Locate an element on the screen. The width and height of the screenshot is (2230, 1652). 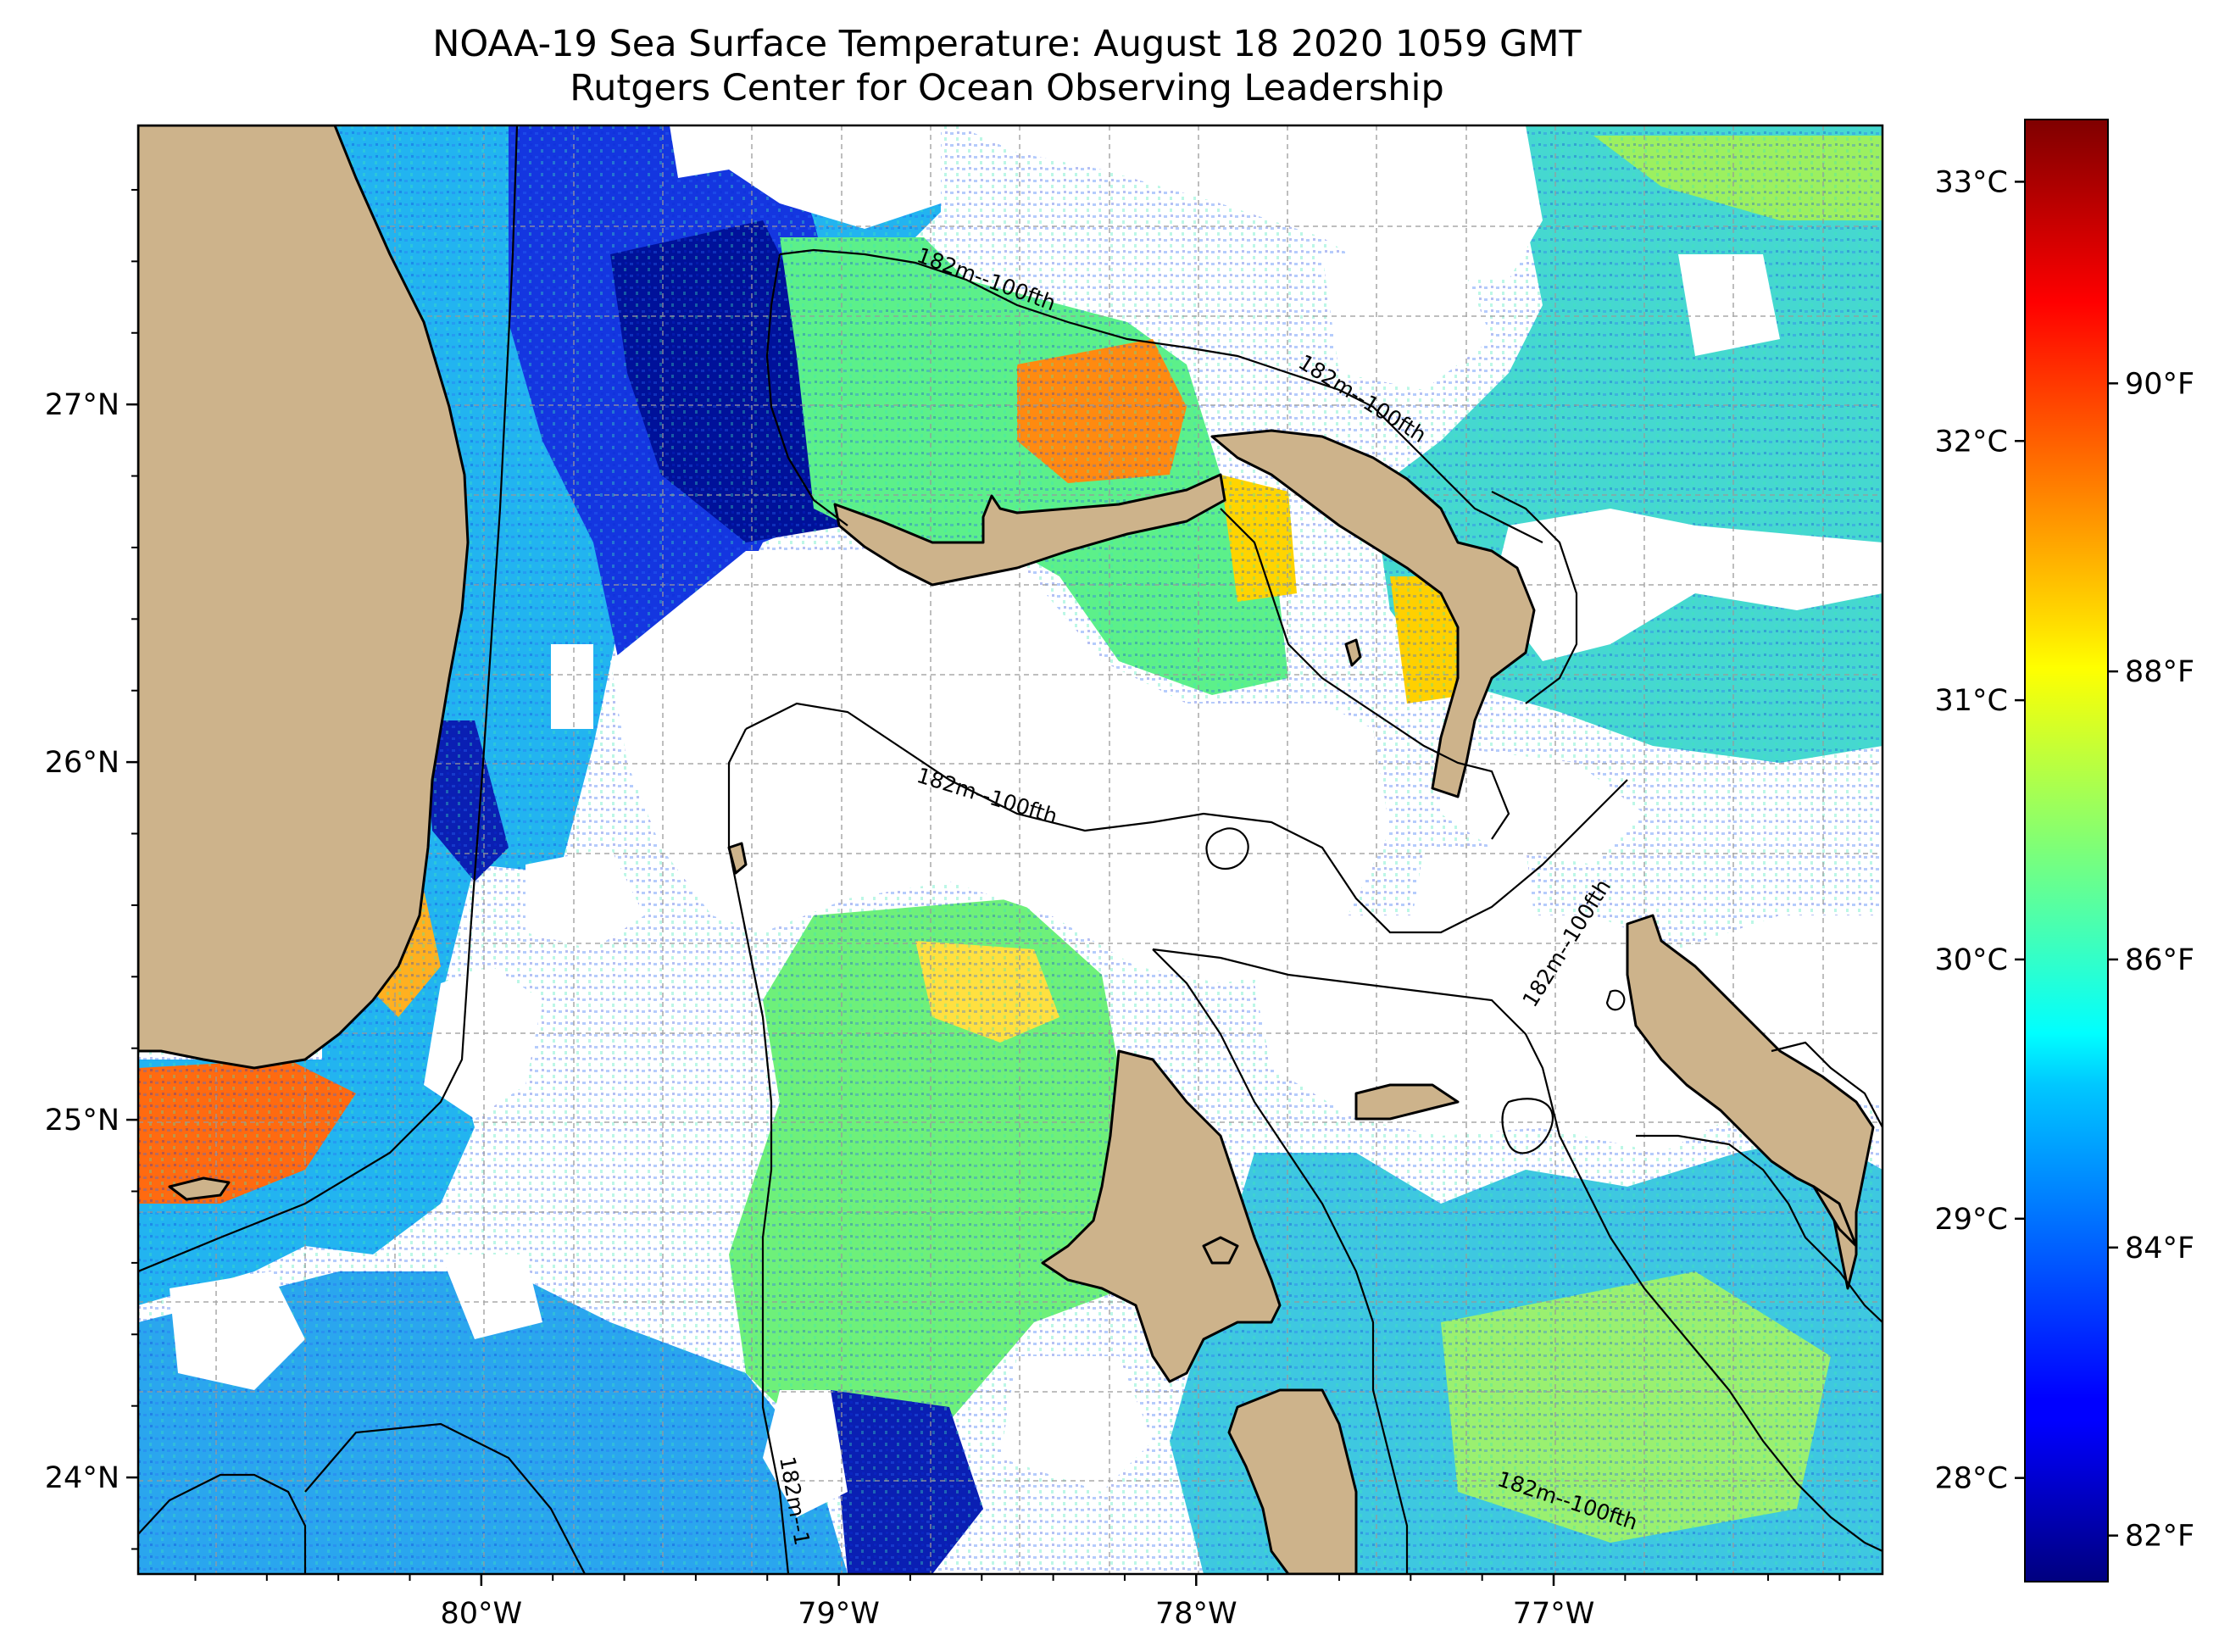
contour-east-ring is located at coordinates (1826, 1084).